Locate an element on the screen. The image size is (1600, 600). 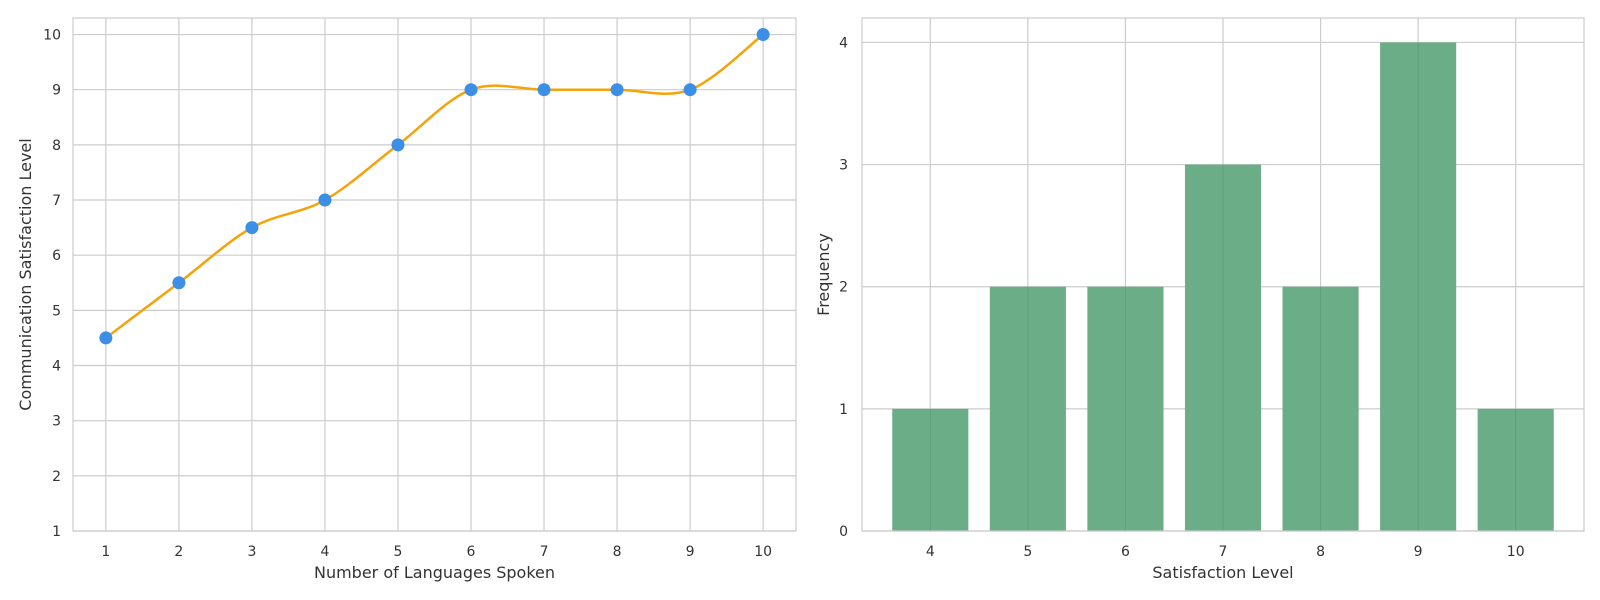
bar-chart-y-axis-label: Frequency is located at coordinates (823, 274).